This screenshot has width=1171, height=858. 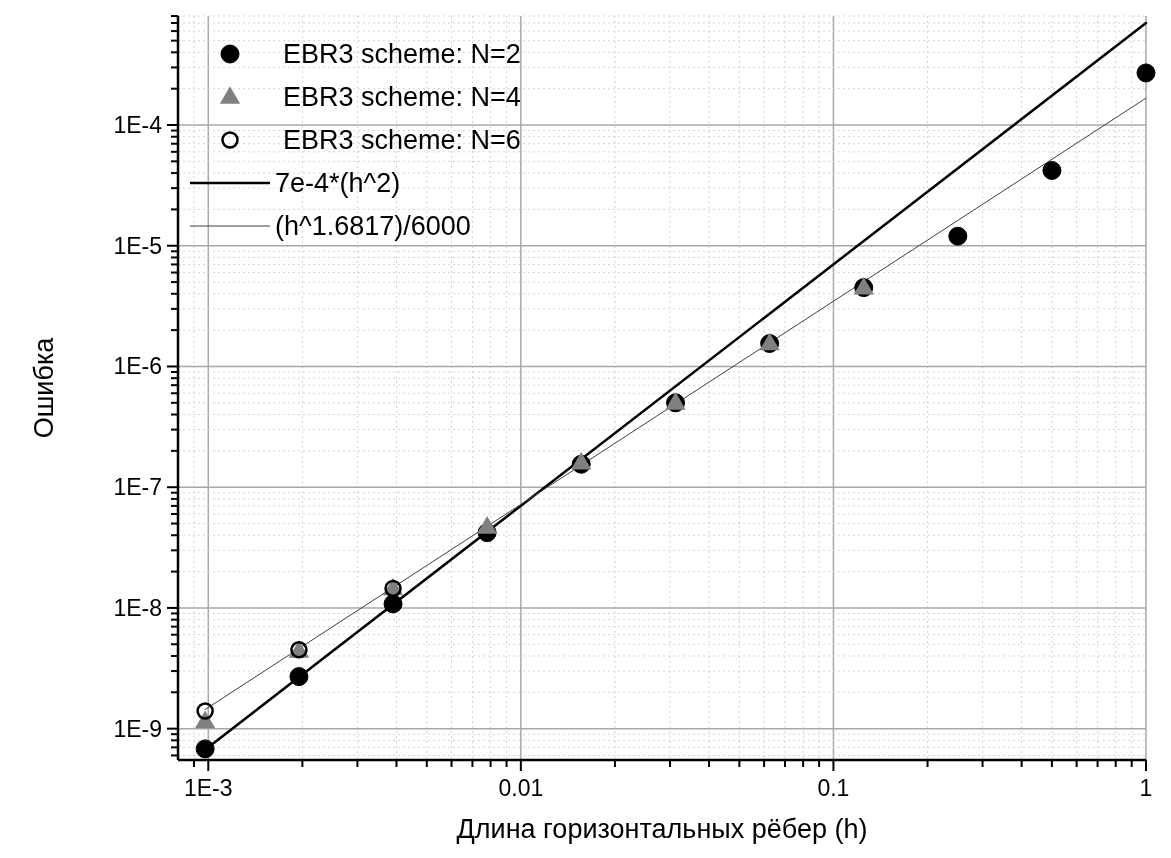 What do you see at coordinates (521, 788) in the screenshot?
I see `x-tick-label: 0.01` at bounding box center [521, 788].